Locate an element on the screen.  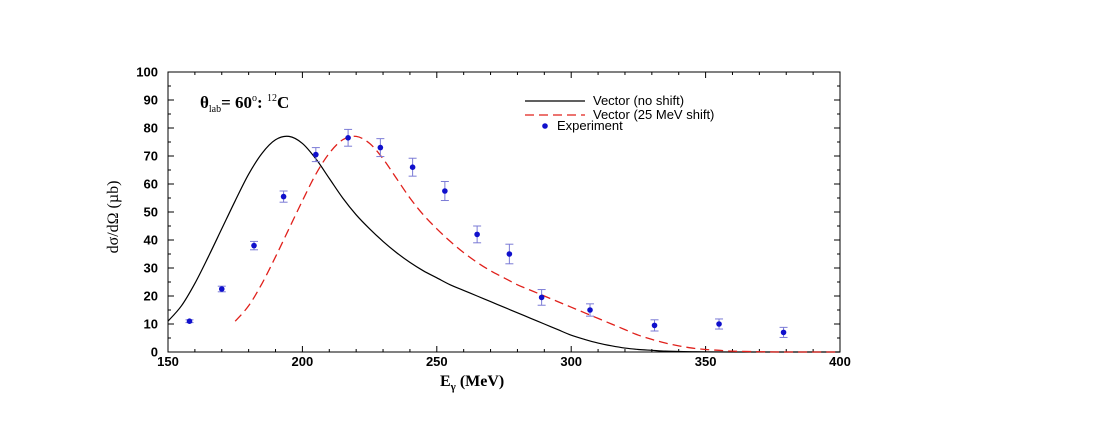
x-tick-label: 300 is located at coordinates (571, 361).